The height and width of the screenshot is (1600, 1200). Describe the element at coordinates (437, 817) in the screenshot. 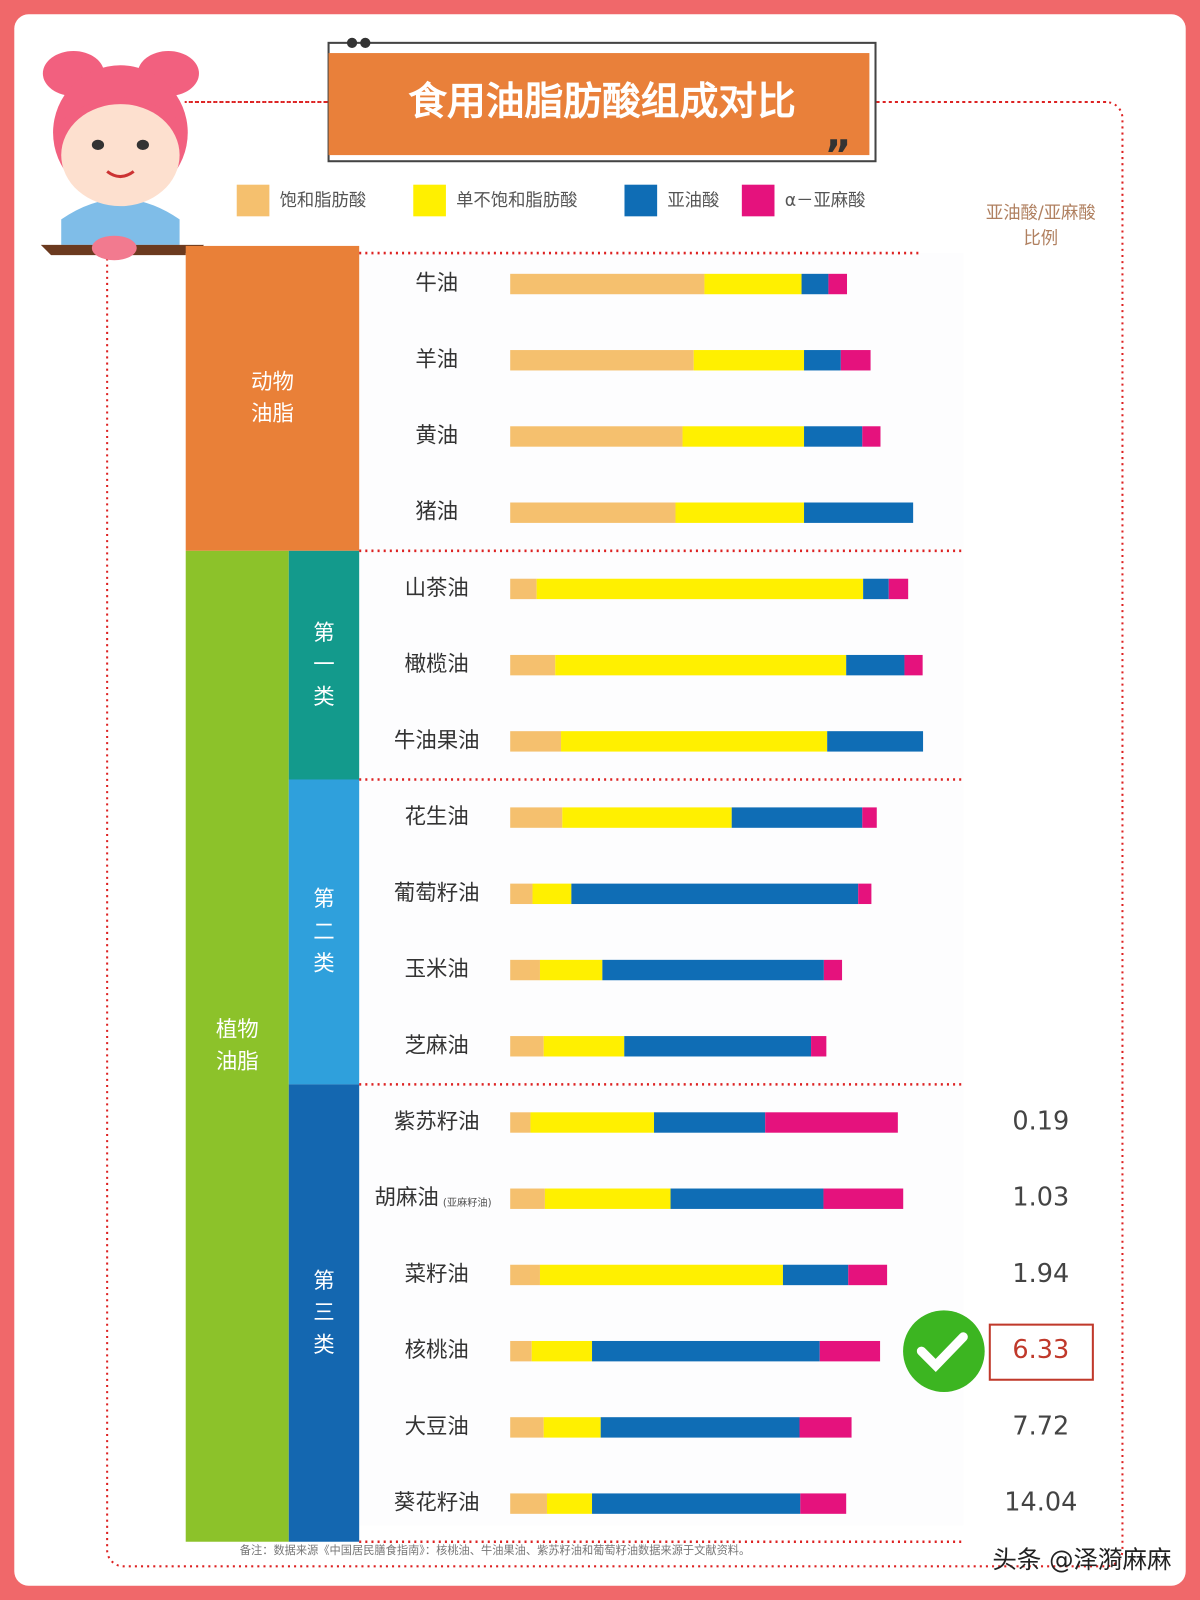

I see `row-label: 花生油` at that location.